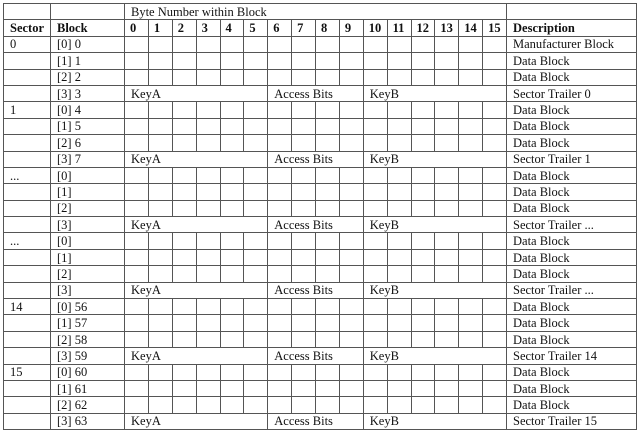 This screenshot has width=640, height=434. What do you see at coordinates (87, 225) in the screenshot?
I see `block-cell: [3]` at bounding box center [87, 225].